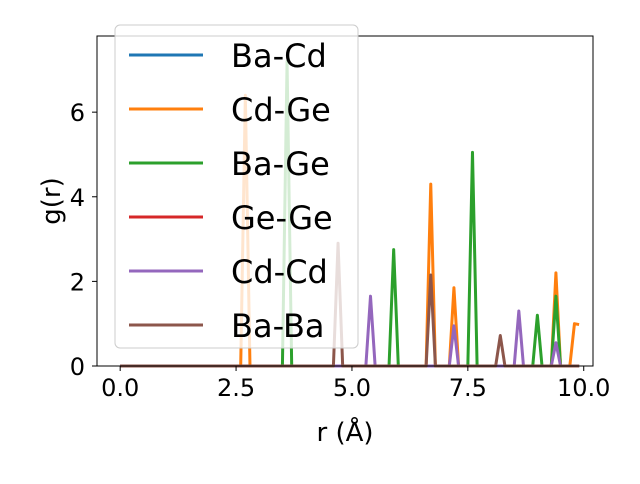  Describe the element at coordinates (344, 432) in the screenshot. I see `x-axis-label: r (Å)` at that location.